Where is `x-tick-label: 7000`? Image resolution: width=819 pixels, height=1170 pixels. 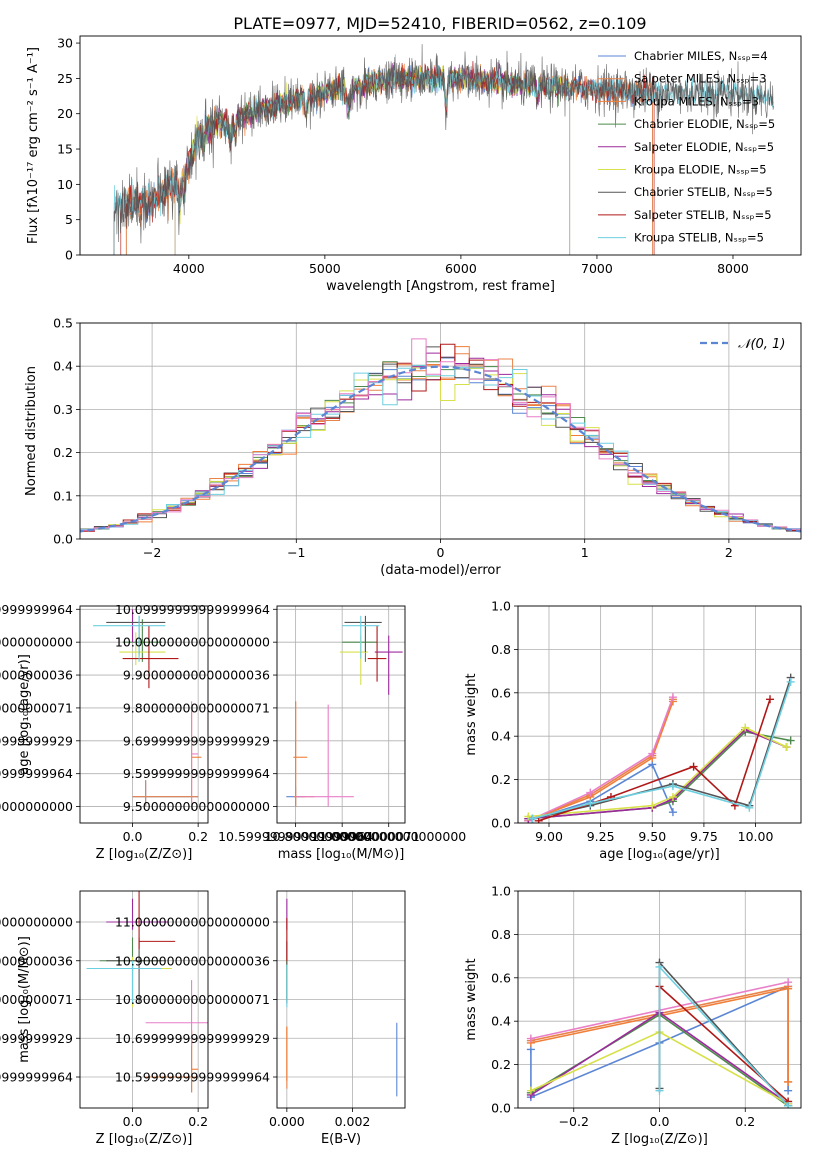
x-tick-label: 7000 is located at coordinates (597, 268).